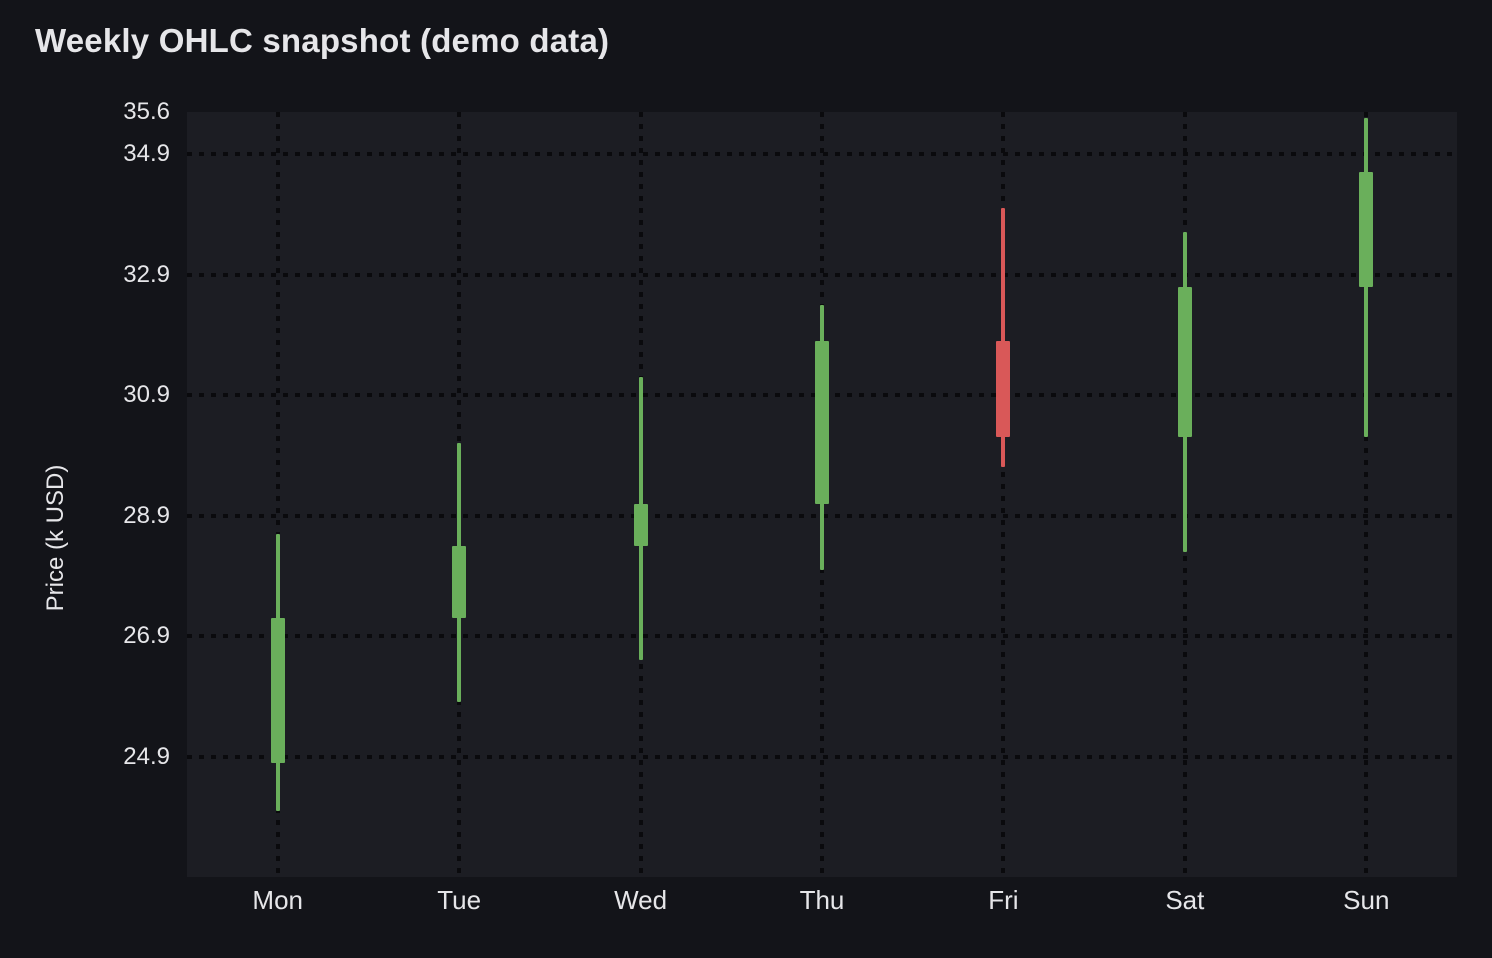 The width and height of the screenshot is (1492, 958). I want to click on candle-body-sat, so click(1184, 362).